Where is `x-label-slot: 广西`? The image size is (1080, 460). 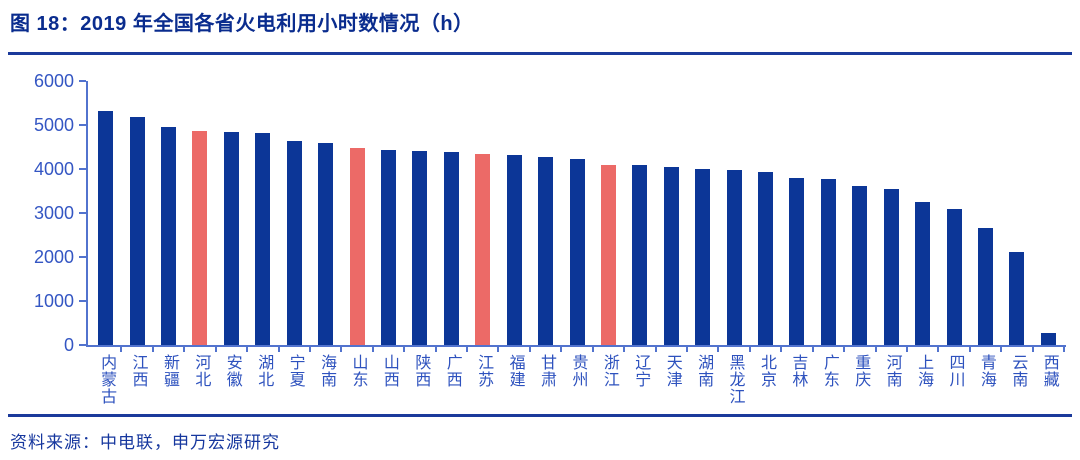
x-label-slot: 广西 is located at coordinates (451, 379).